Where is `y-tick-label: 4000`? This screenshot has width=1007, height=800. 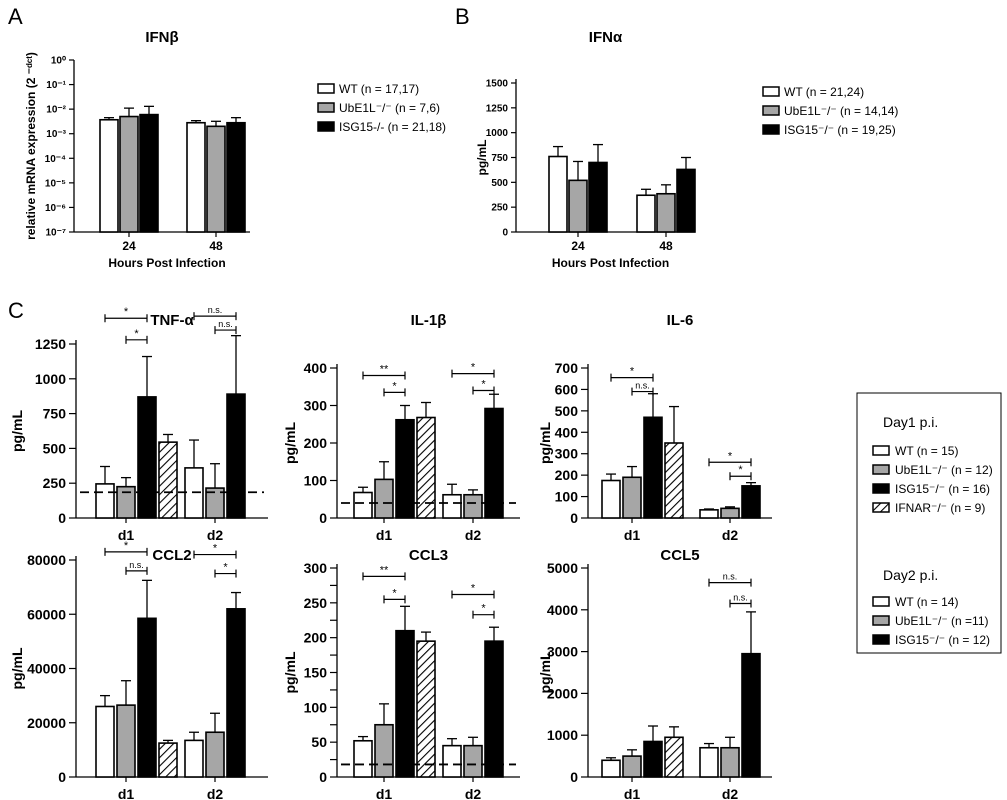 y-tick-label: 4000 is located at coordinates (562, 610).